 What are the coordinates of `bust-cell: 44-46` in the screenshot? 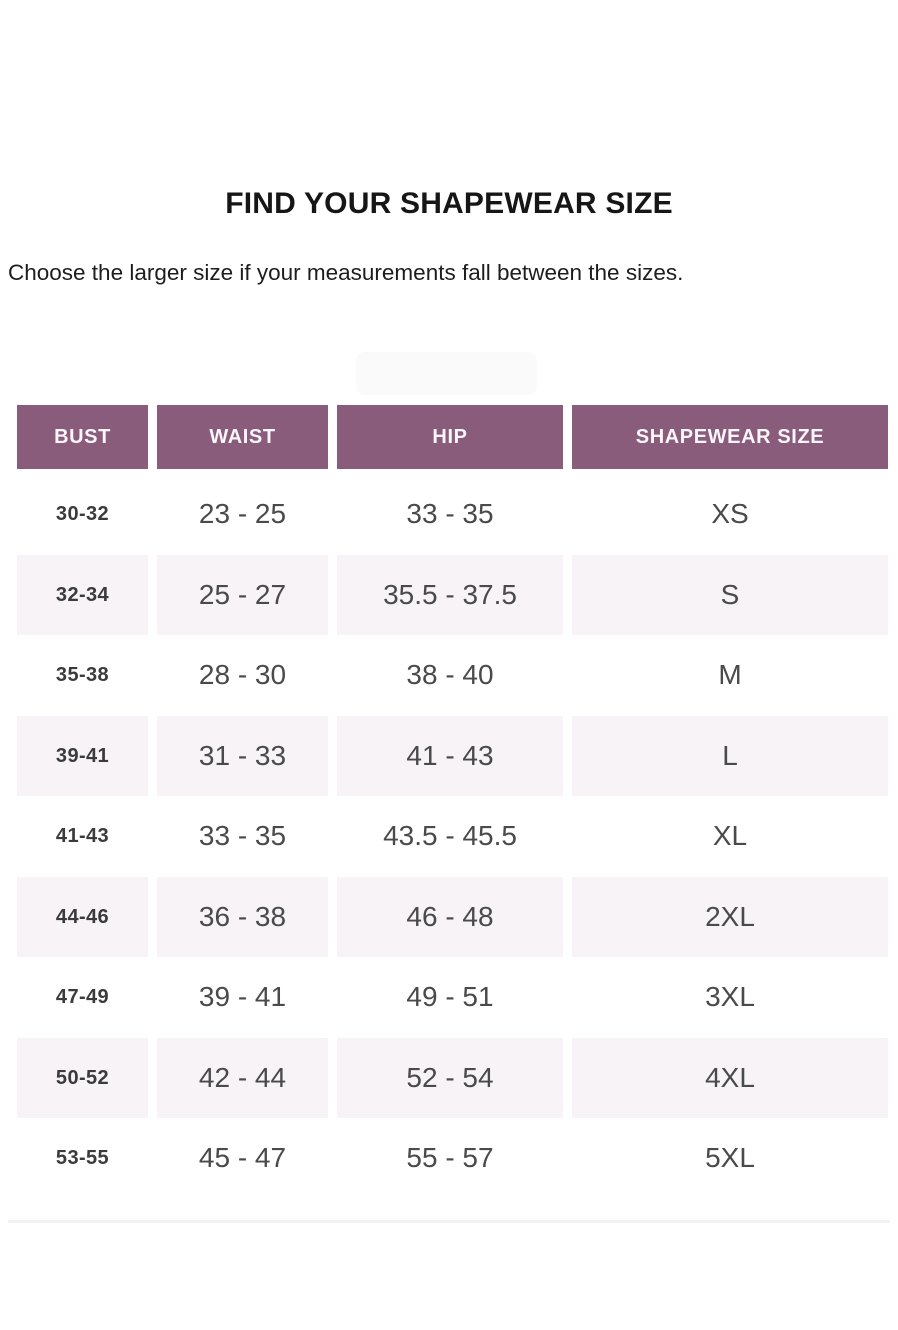 It's located at (82, 916).